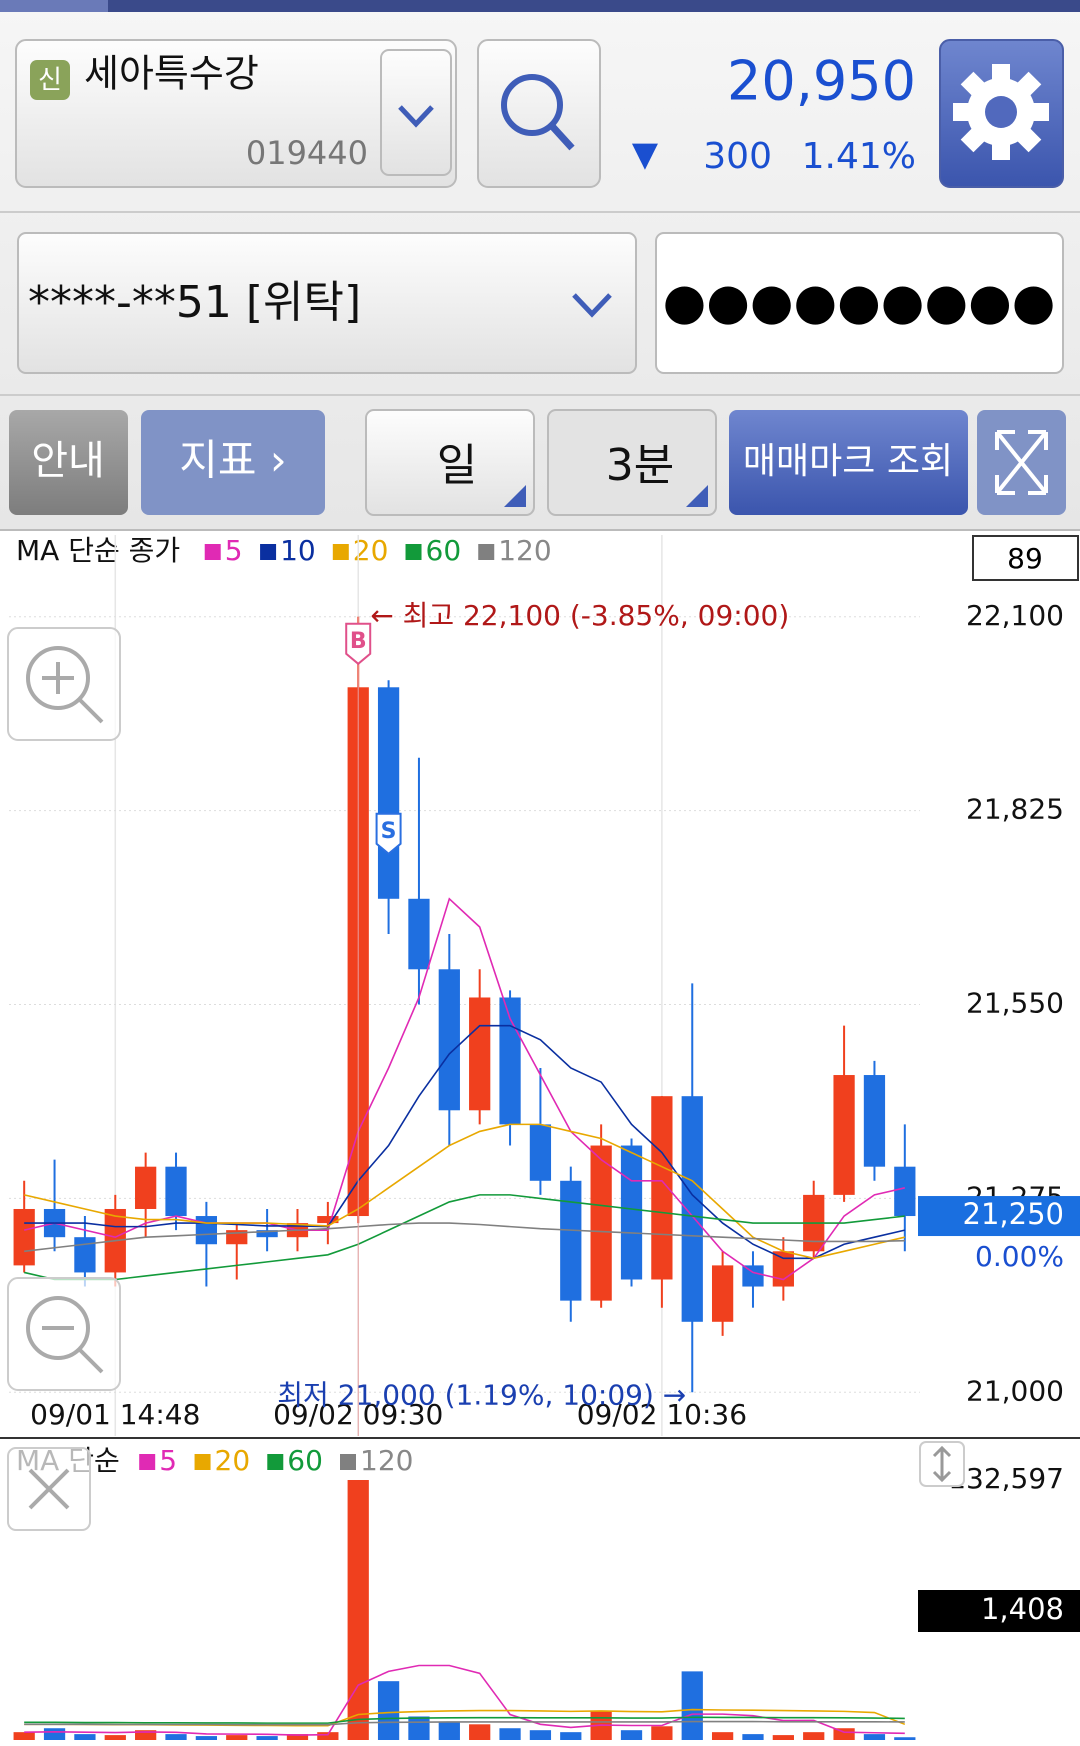 The height and width of the screenshot is (1746, 1080). I want to click on y-tick-label: 21,825, so click(1015, 809).